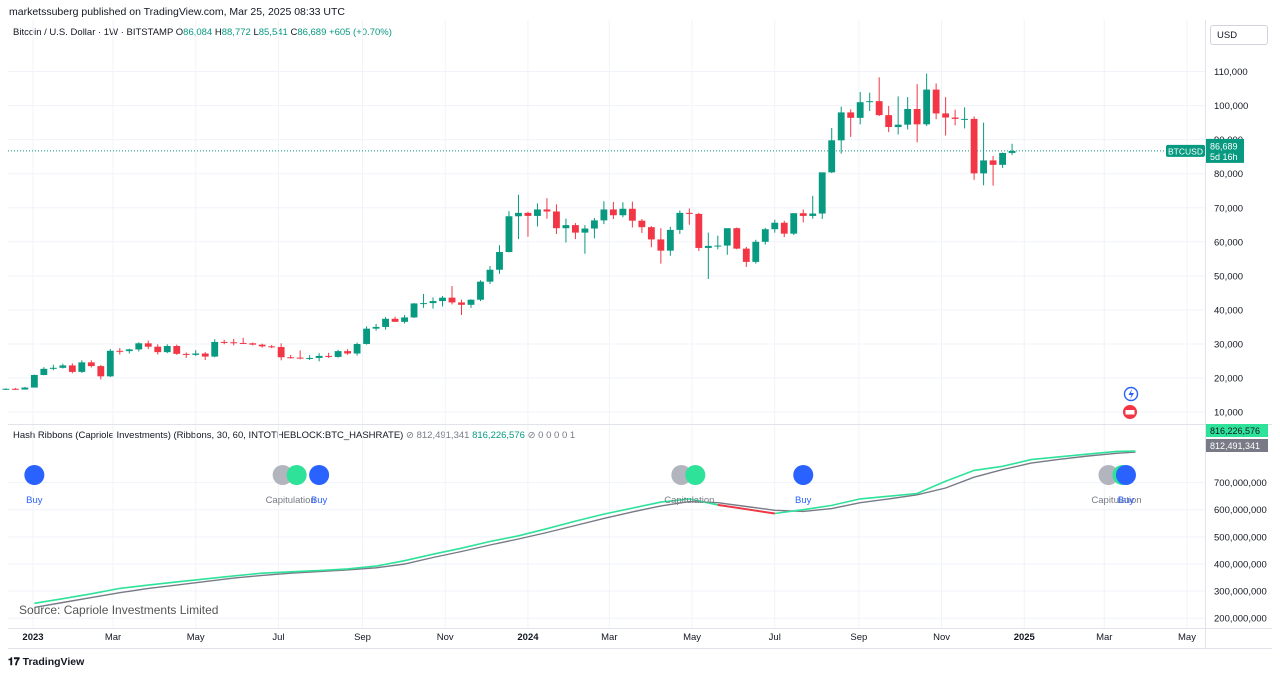 This screenshot has width=1280, height=676. I want to click on slow-value-text: 812,491,341, so click(1235, 446).